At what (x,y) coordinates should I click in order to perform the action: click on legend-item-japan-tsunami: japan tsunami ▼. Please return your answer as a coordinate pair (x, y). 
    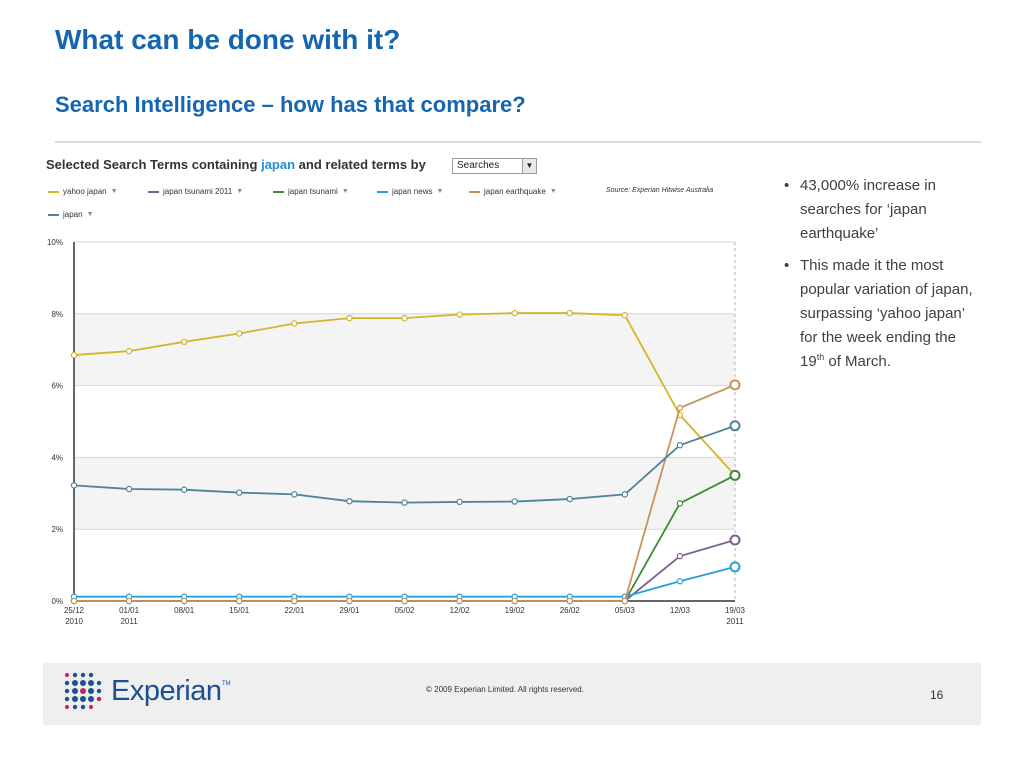
    Looking at the image, I should click on (311, 191).